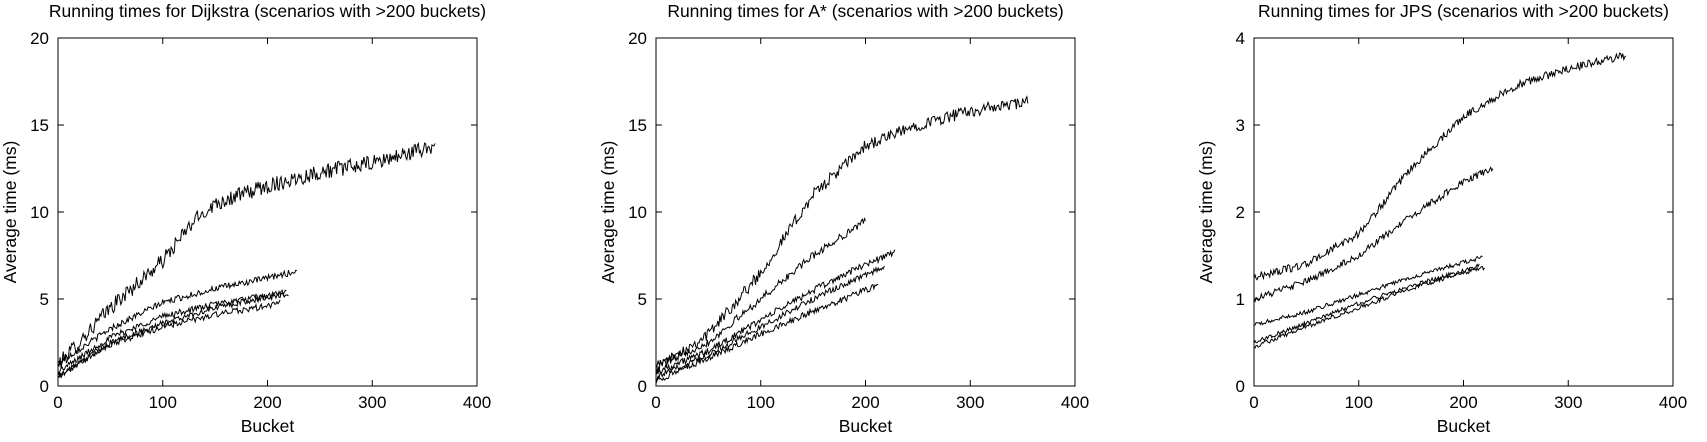  What do you see at coordinates (1240, 212) in the screenshot?
I see `y-tick-label: 2` at bounding box center [1240, 212].